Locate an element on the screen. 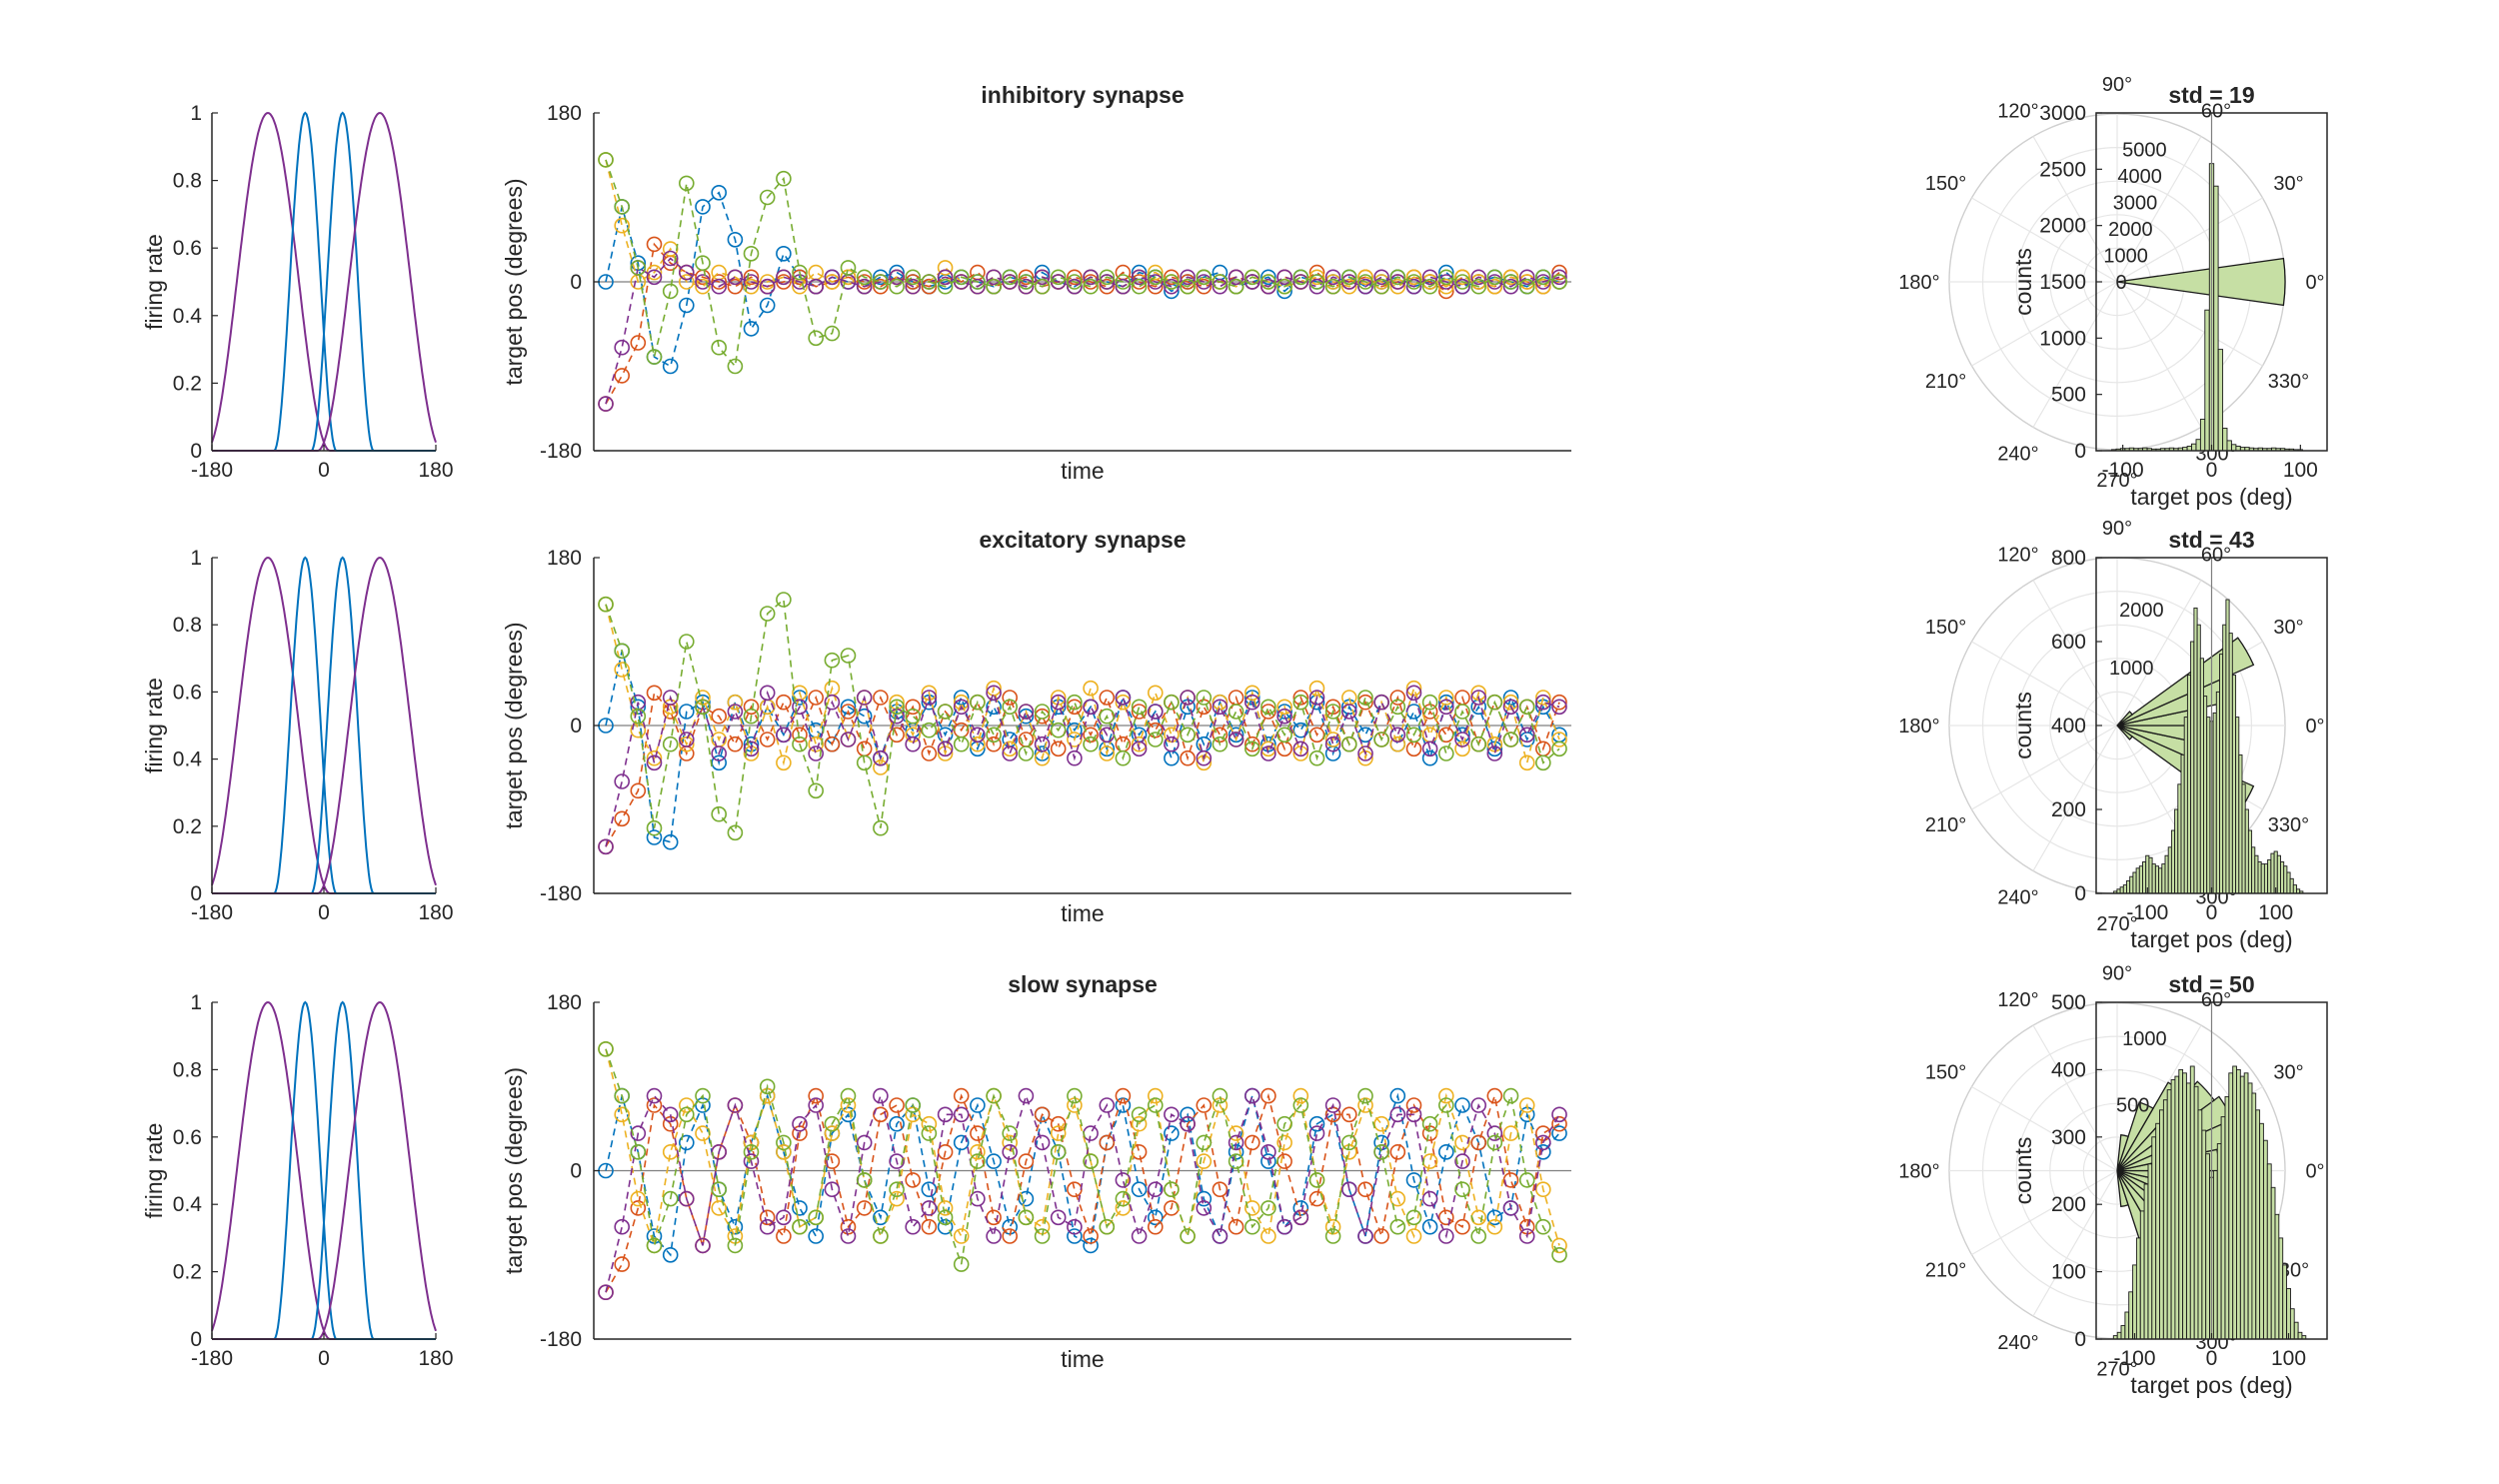 This screenshot has width=2499, height=1484. polar-radius-label: 1000 is located at coordinates (2131, 669).